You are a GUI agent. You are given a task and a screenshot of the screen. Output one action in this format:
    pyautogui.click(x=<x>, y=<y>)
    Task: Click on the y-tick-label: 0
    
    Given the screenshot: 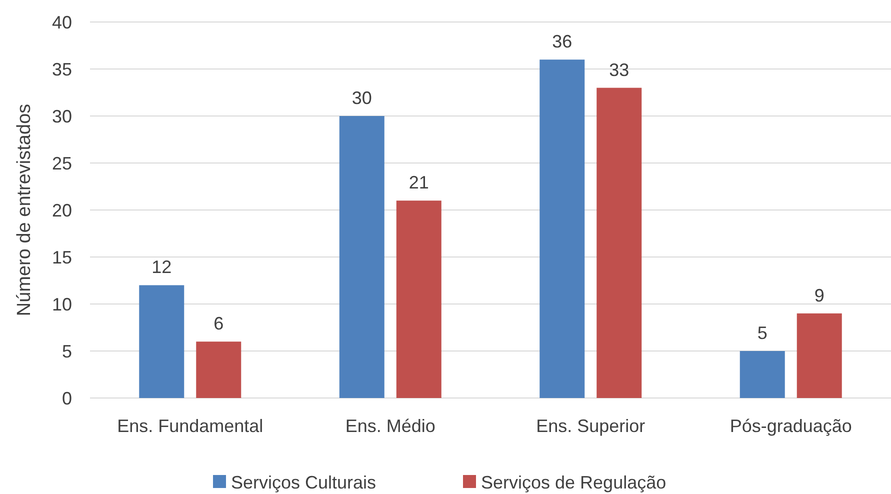 What is the action you would take?
    pyautogui.click(x=67, y=398)
    